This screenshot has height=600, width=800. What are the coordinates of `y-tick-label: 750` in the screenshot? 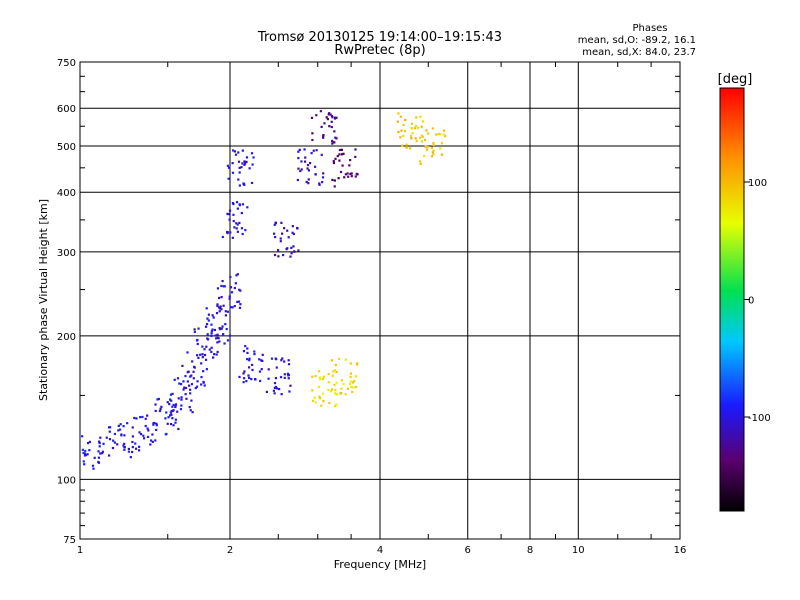 It's located at (66, 63).